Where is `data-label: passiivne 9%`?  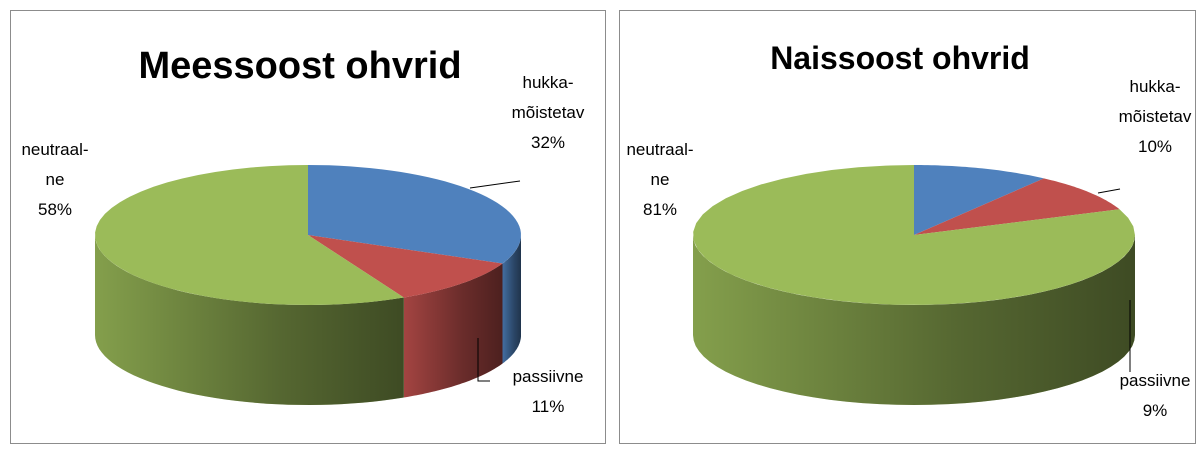
data-label: passiivne 9% is located at coordinates (1154, 396).